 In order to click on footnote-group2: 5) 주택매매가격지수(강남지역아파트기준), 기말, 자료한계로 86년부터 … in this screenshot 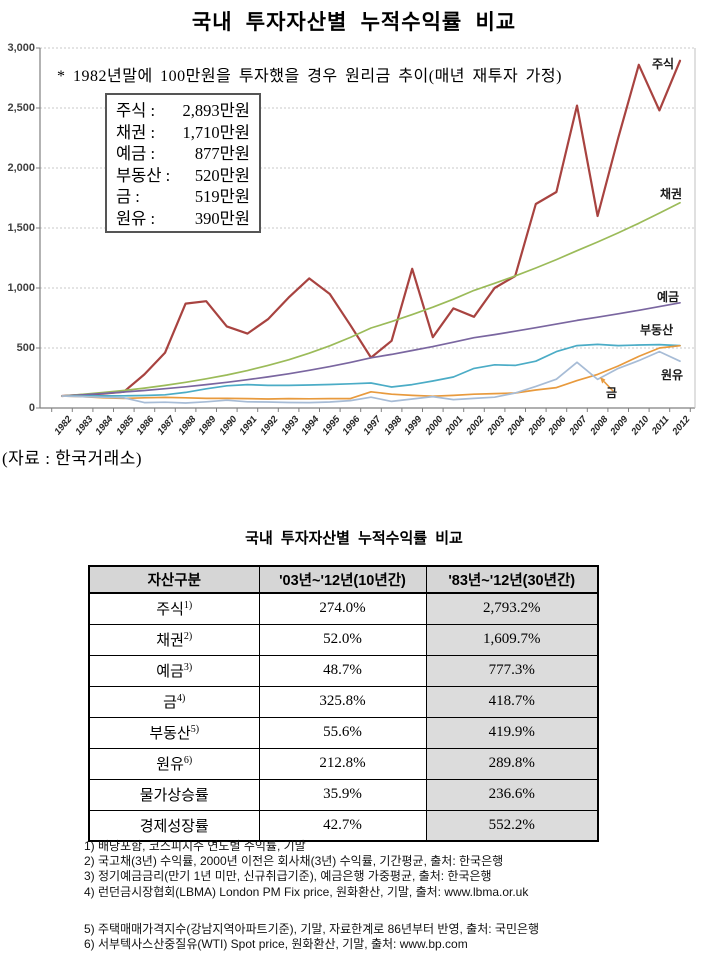, I will do `click(395, 937)`.